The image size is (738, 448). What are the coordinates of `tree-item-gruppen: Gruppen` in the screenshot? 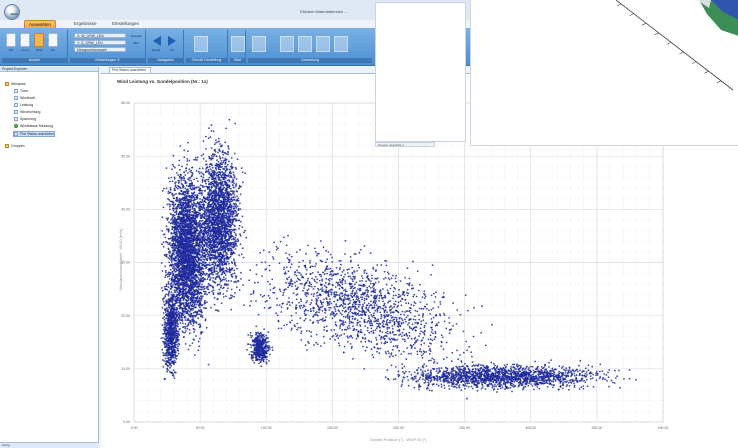 It's located at (15, 147).